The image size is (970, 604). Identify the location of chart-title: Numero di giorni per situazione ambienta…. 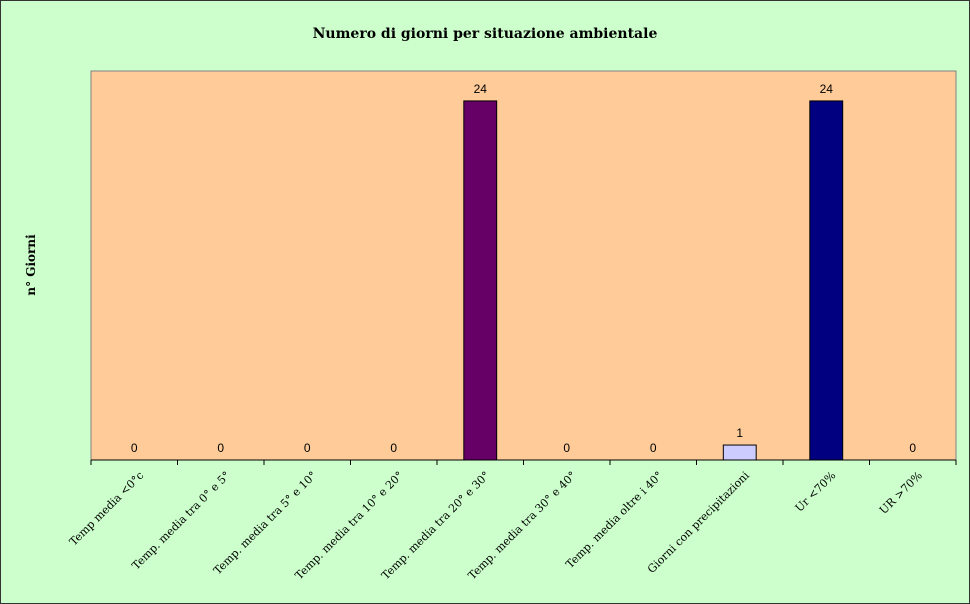
(485, 34).